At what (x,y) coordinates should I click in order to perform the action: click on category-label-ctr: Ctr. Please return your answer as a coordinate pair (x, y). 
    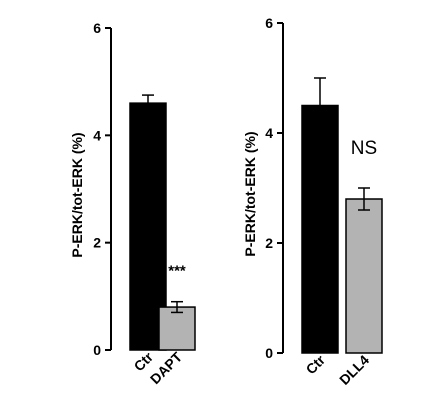
    Looking at the image, I should click on (315, 364).